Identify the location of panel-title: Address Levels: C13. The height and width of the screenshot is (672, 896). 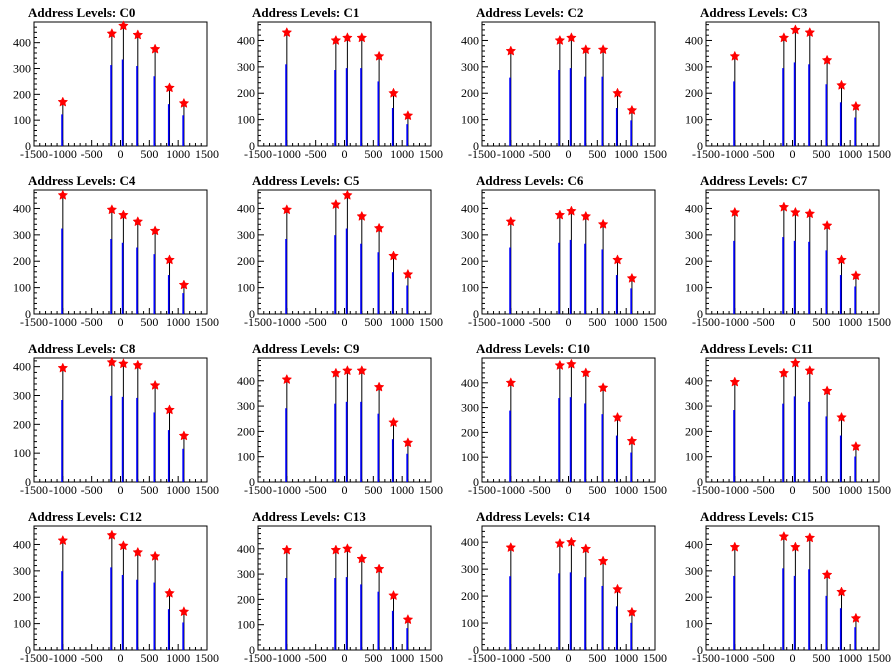
(309, 516).